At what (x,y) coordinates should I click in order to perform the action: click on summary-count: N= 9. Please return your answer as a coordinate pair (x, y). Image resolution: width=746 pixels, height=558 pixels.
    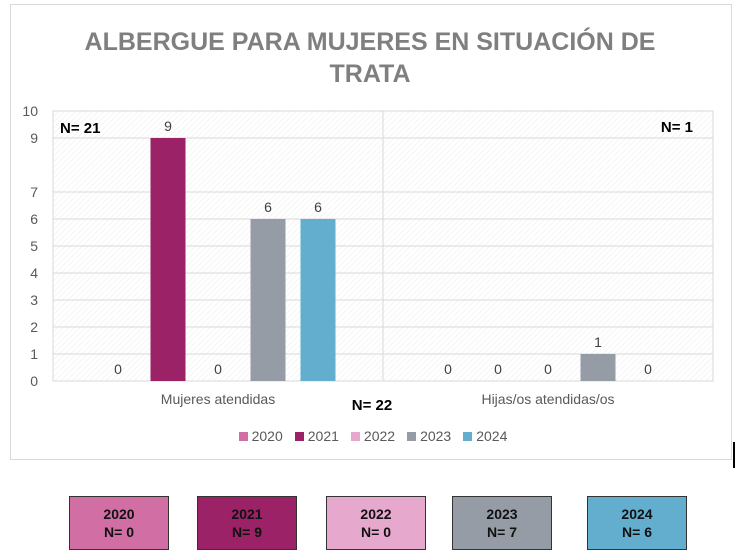
    Looking at the image, I should click on (247, 532).